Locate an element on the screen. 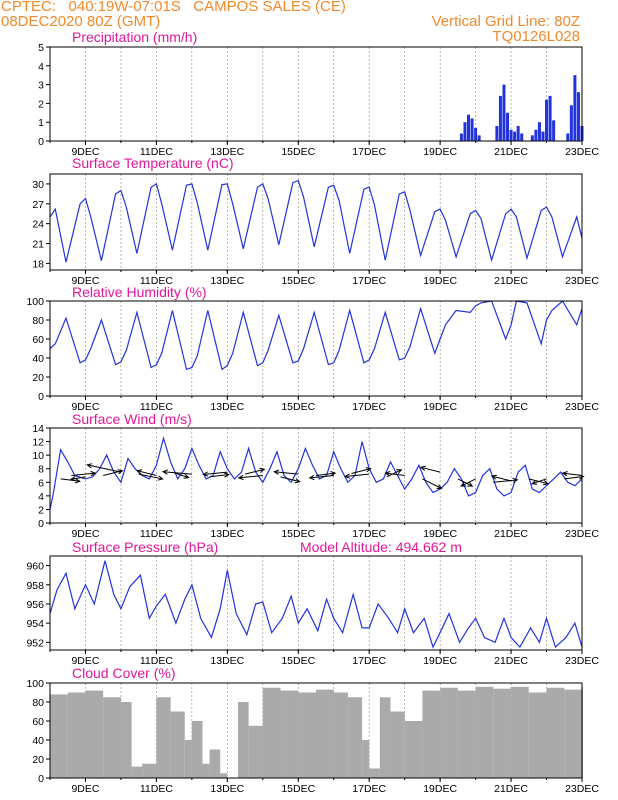 The width and height of the screenshot is (618, 800). y-tick-label: 6 is located at coordinates (41, 483).